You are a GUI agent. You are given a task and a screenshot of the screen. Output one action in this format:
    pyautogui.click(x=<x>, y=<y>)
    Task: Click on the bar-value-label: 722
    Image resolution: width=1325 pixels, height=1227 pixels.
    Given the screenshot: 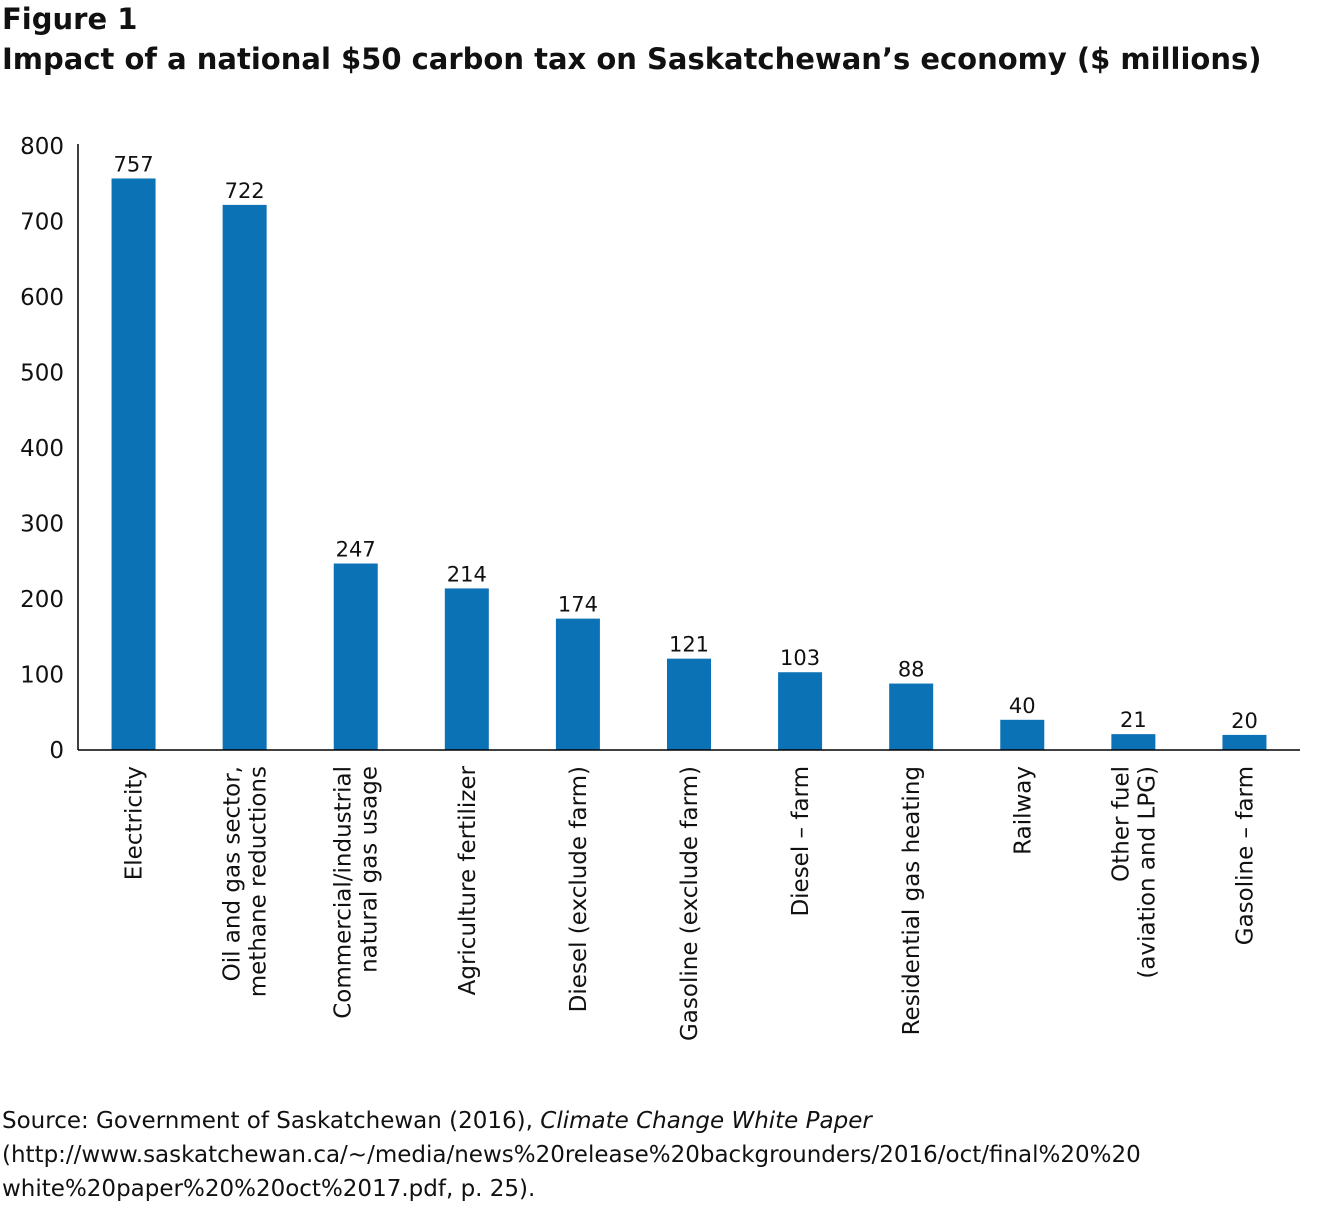 What is the action you would take?
    pyautogui.click(x=245, y=191)
    